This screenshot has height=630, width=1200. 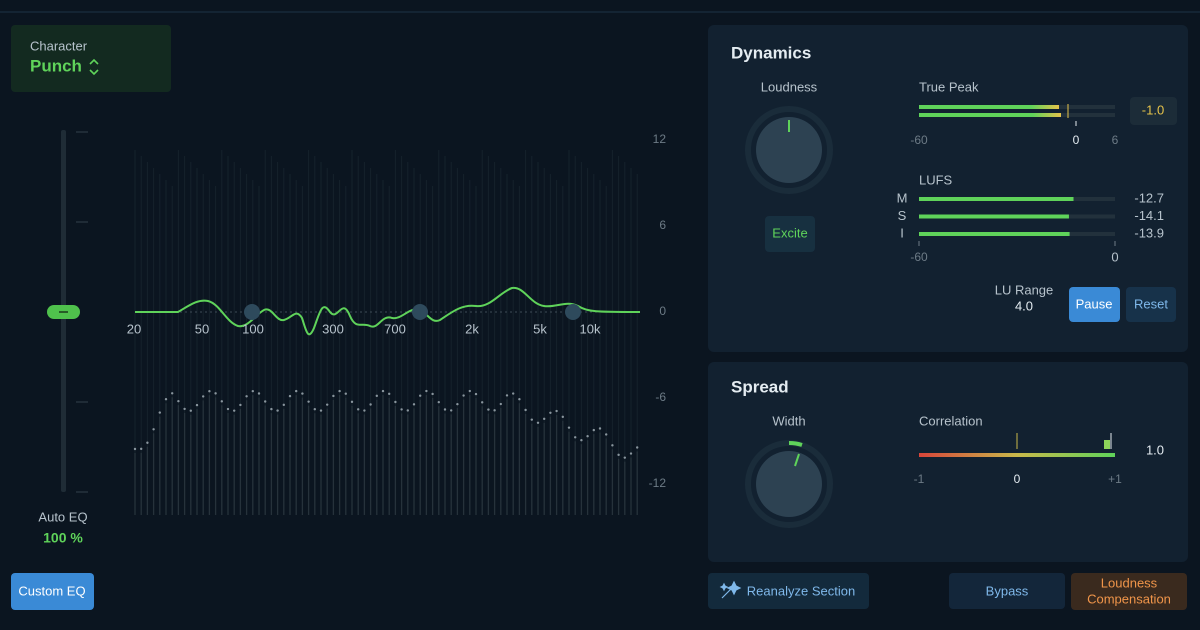 What do you see at coordinates (202, 328) in the screenshot?
I see `freq-label: 50` at bounding box center [202, 328].